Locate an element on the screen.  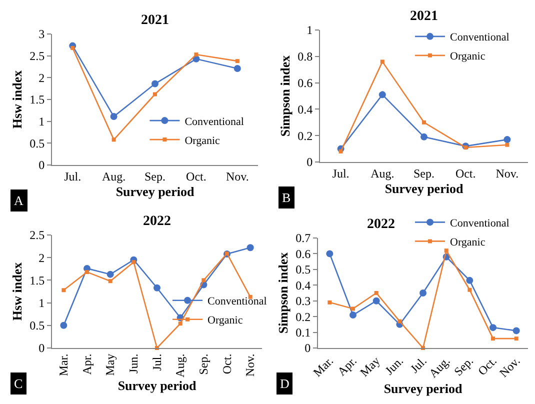
y-axis-title: Hsw index is located at coordinates (17, 99).